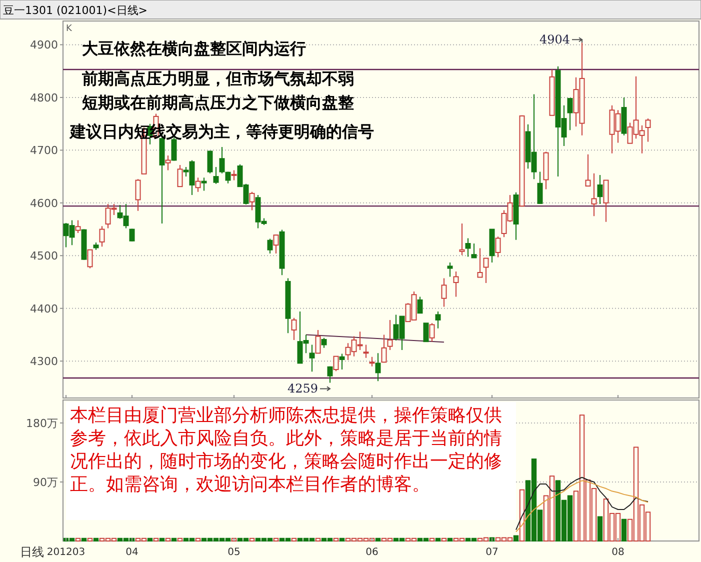 The width and height of the screenshot is (701, 562). I want to click on x-tick-label: 07, so click(492, 552).